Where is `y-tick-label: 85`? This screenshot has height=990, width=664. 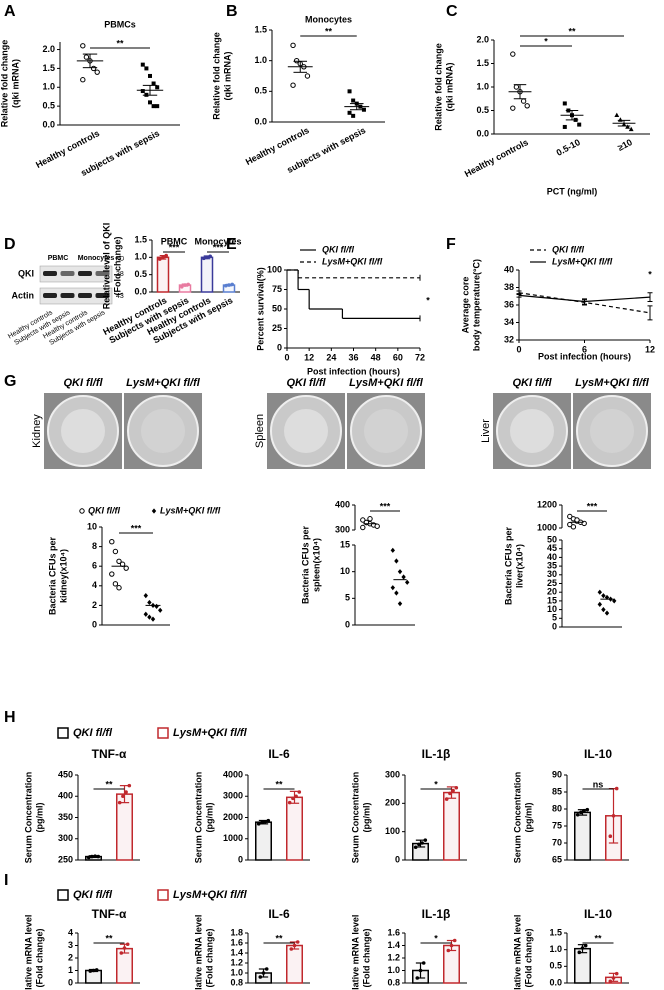
y-tick-label: 85 is located at coordinates (557, 791).